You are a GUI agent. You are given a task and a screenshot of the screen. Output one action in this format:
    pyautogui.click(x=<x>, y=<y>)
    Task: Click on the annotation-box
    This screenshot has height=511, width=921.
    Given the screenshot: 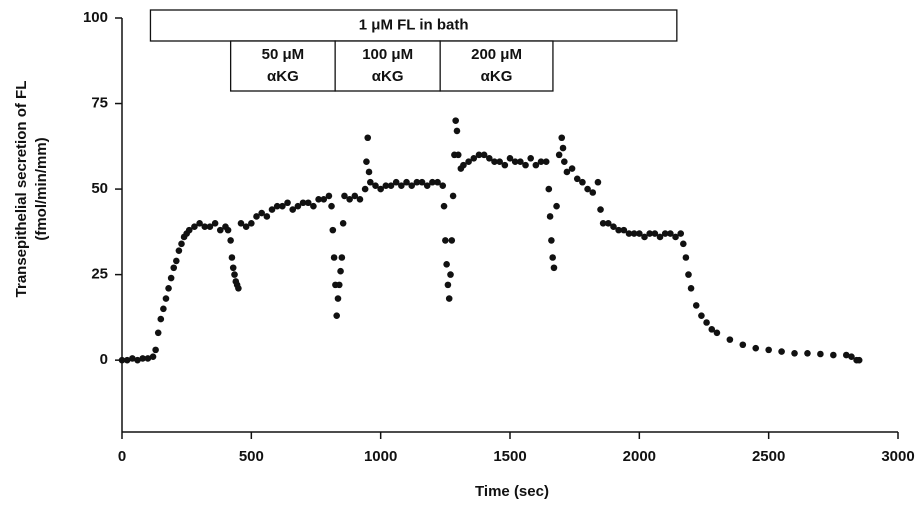 What is the action you would take?
    pyautogui.click(x=496, y=66)
    